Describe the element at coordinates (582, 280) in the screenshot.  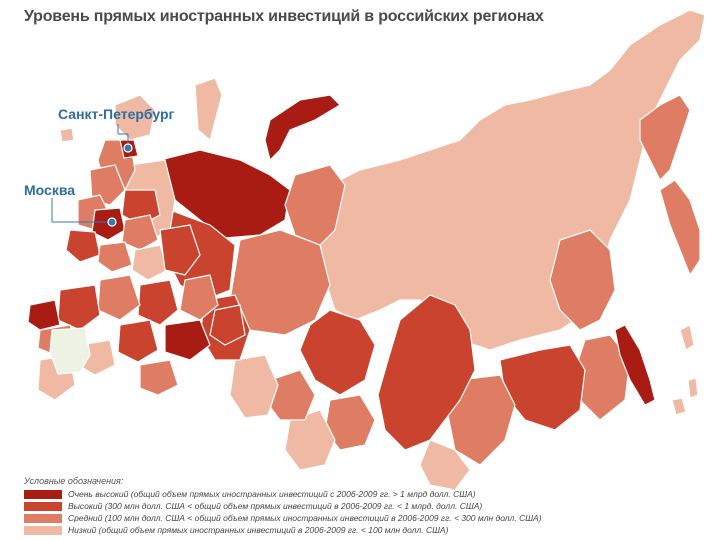
I see `region-khabarovsk` at that location.